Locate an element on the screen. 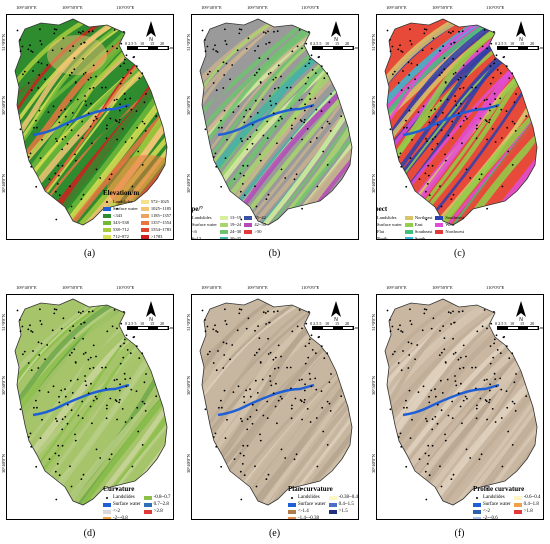 This screenshot has height=544, width=550. legend-label: South is located at coordinates (420, 238).